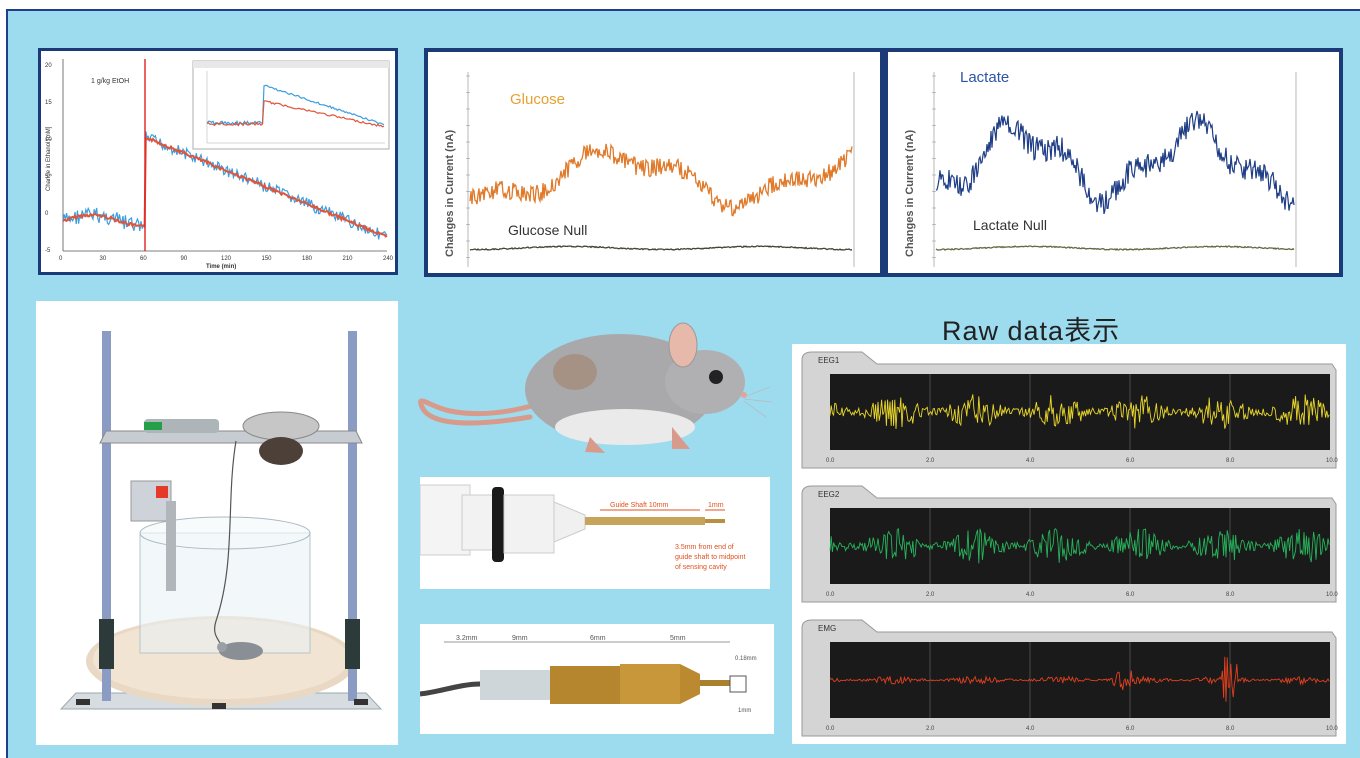  What do you see at coordinates (226, 259) in the screenshot?
I see `ethanol-xtick: 120` at bounding box center [226, 259].